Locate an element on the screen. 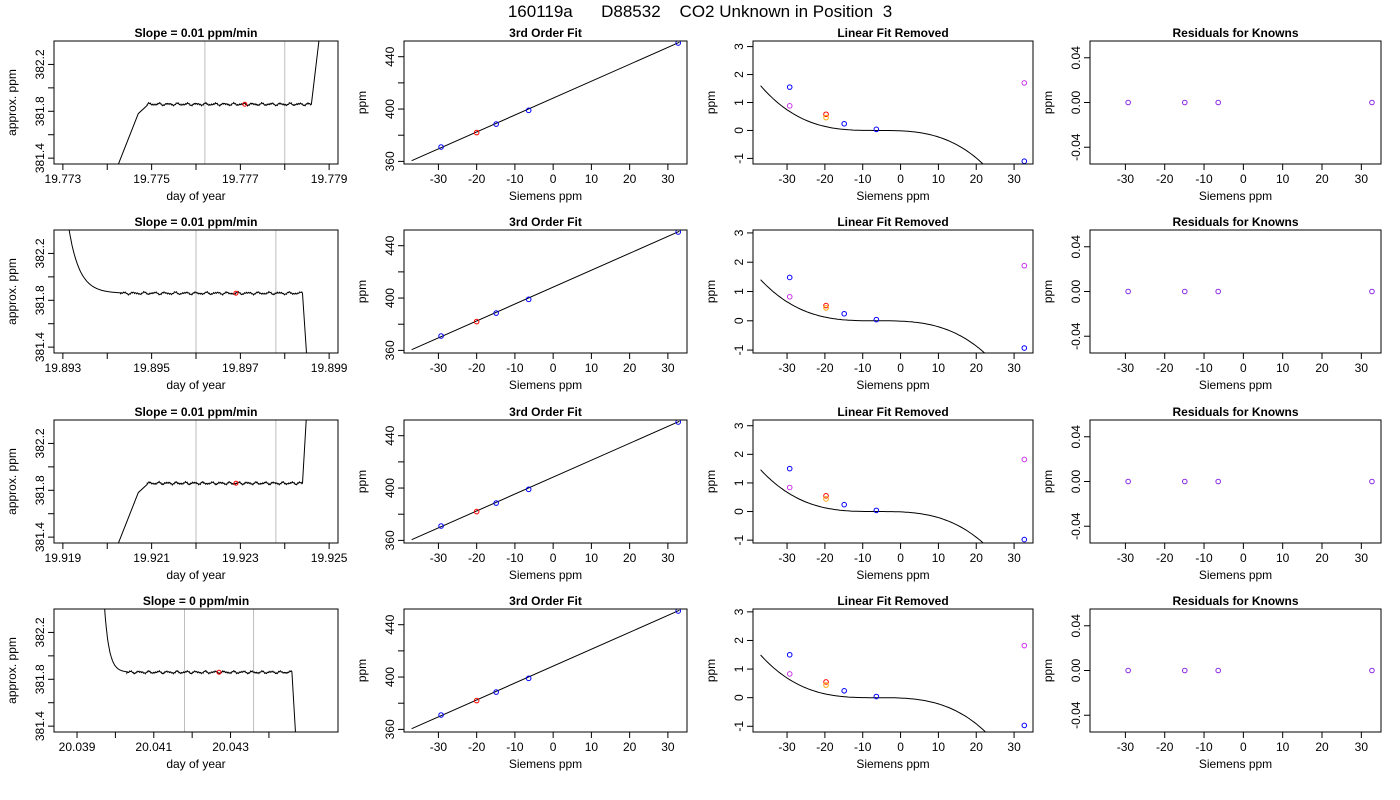 The height and width of the screenshot is (800, 1400). x-tick-label: 19.899 is located at coordinates (329, 368).